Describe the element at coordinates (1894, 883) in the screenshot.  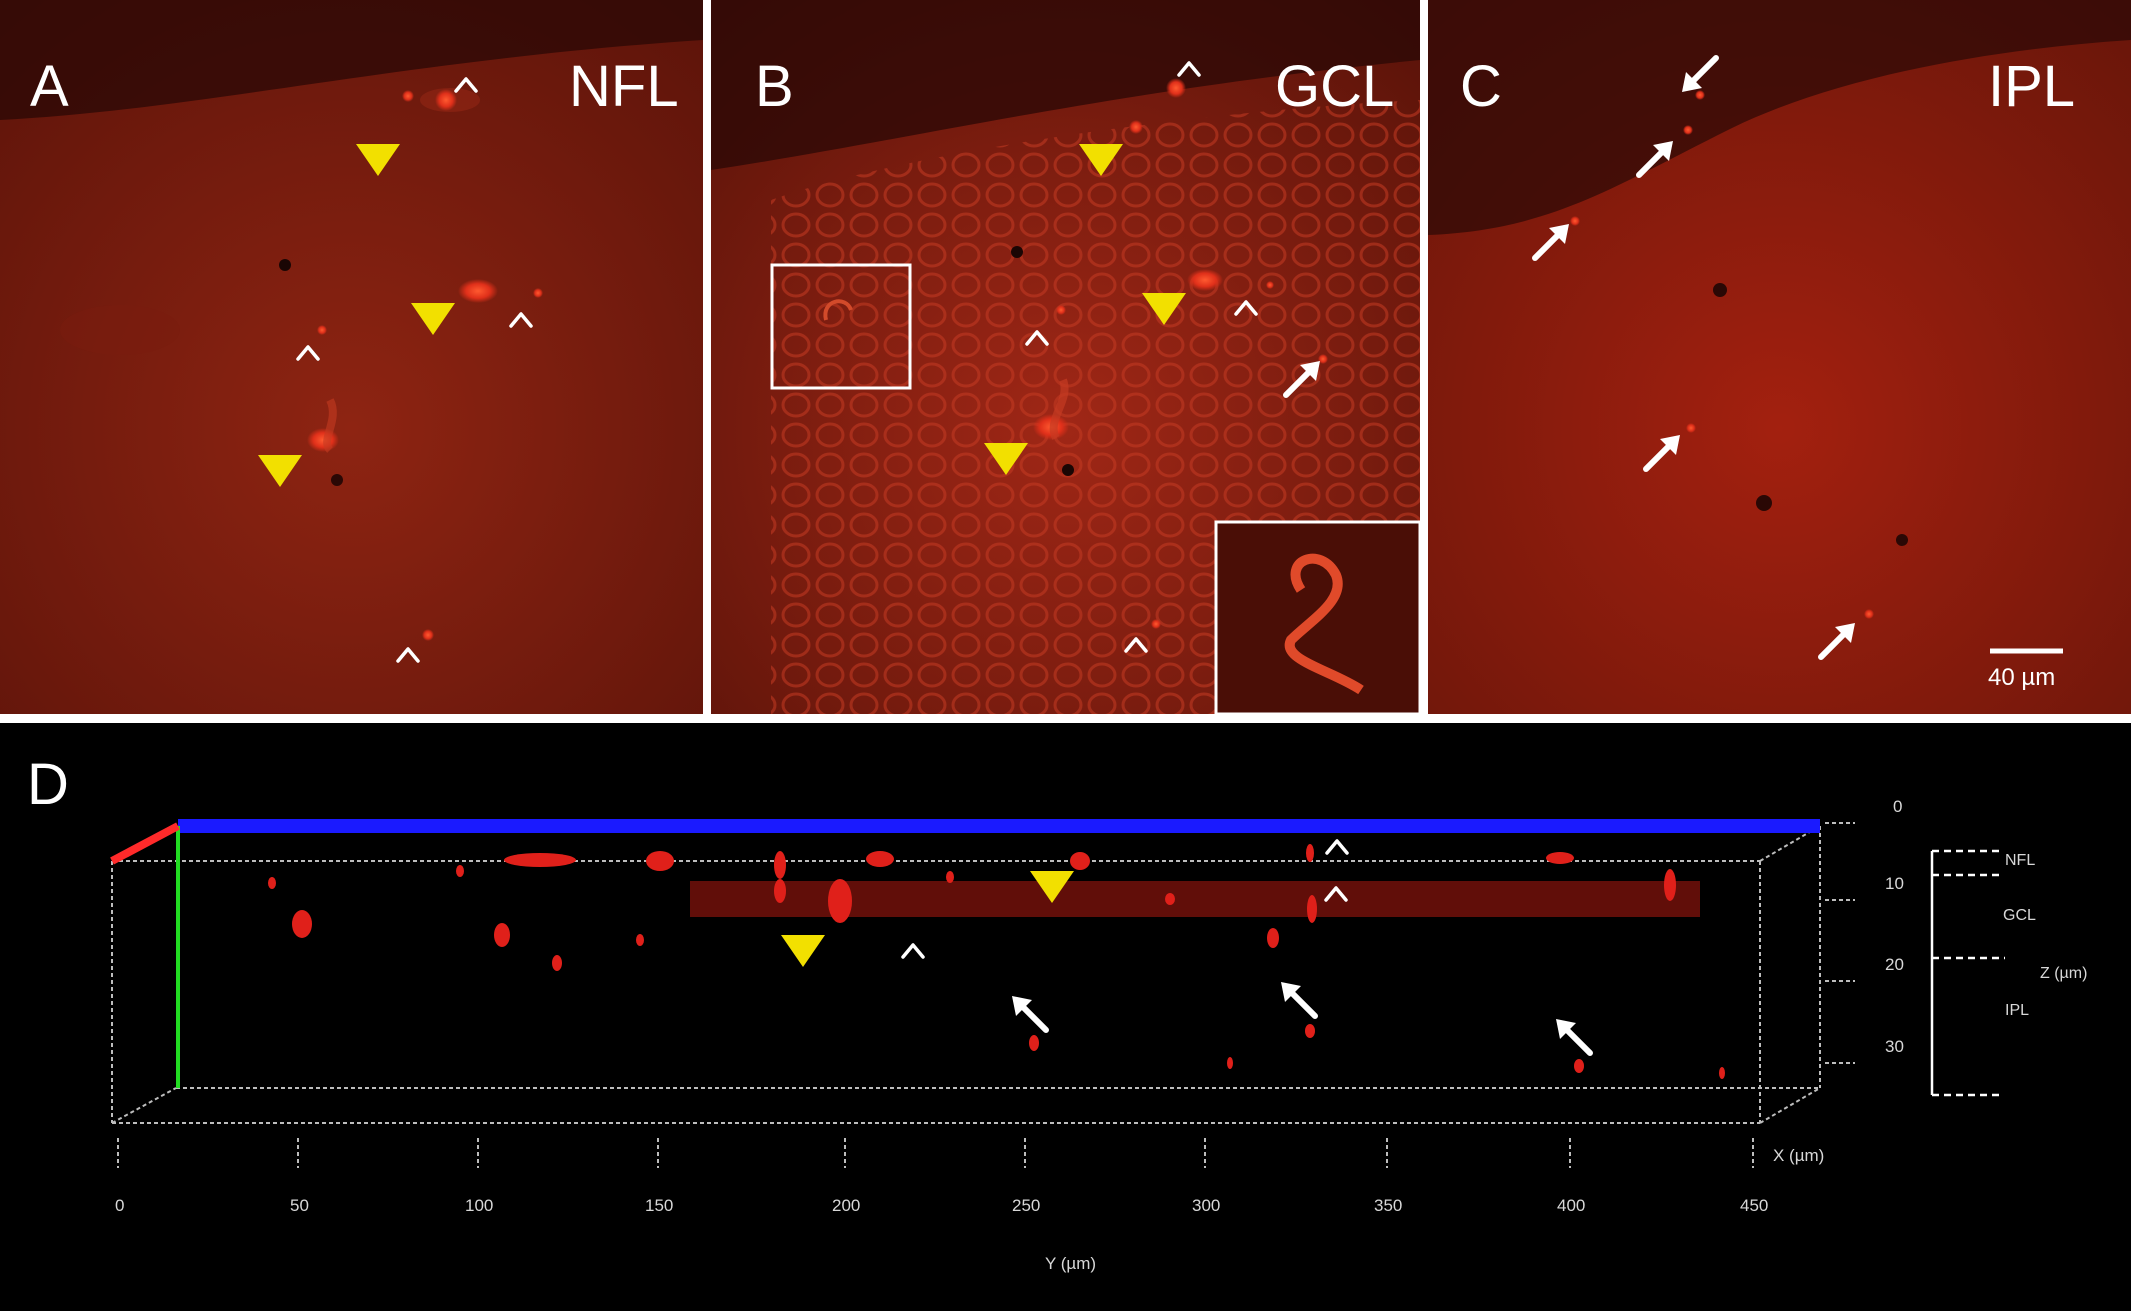
I see `z-tick-label: 10` at that location.